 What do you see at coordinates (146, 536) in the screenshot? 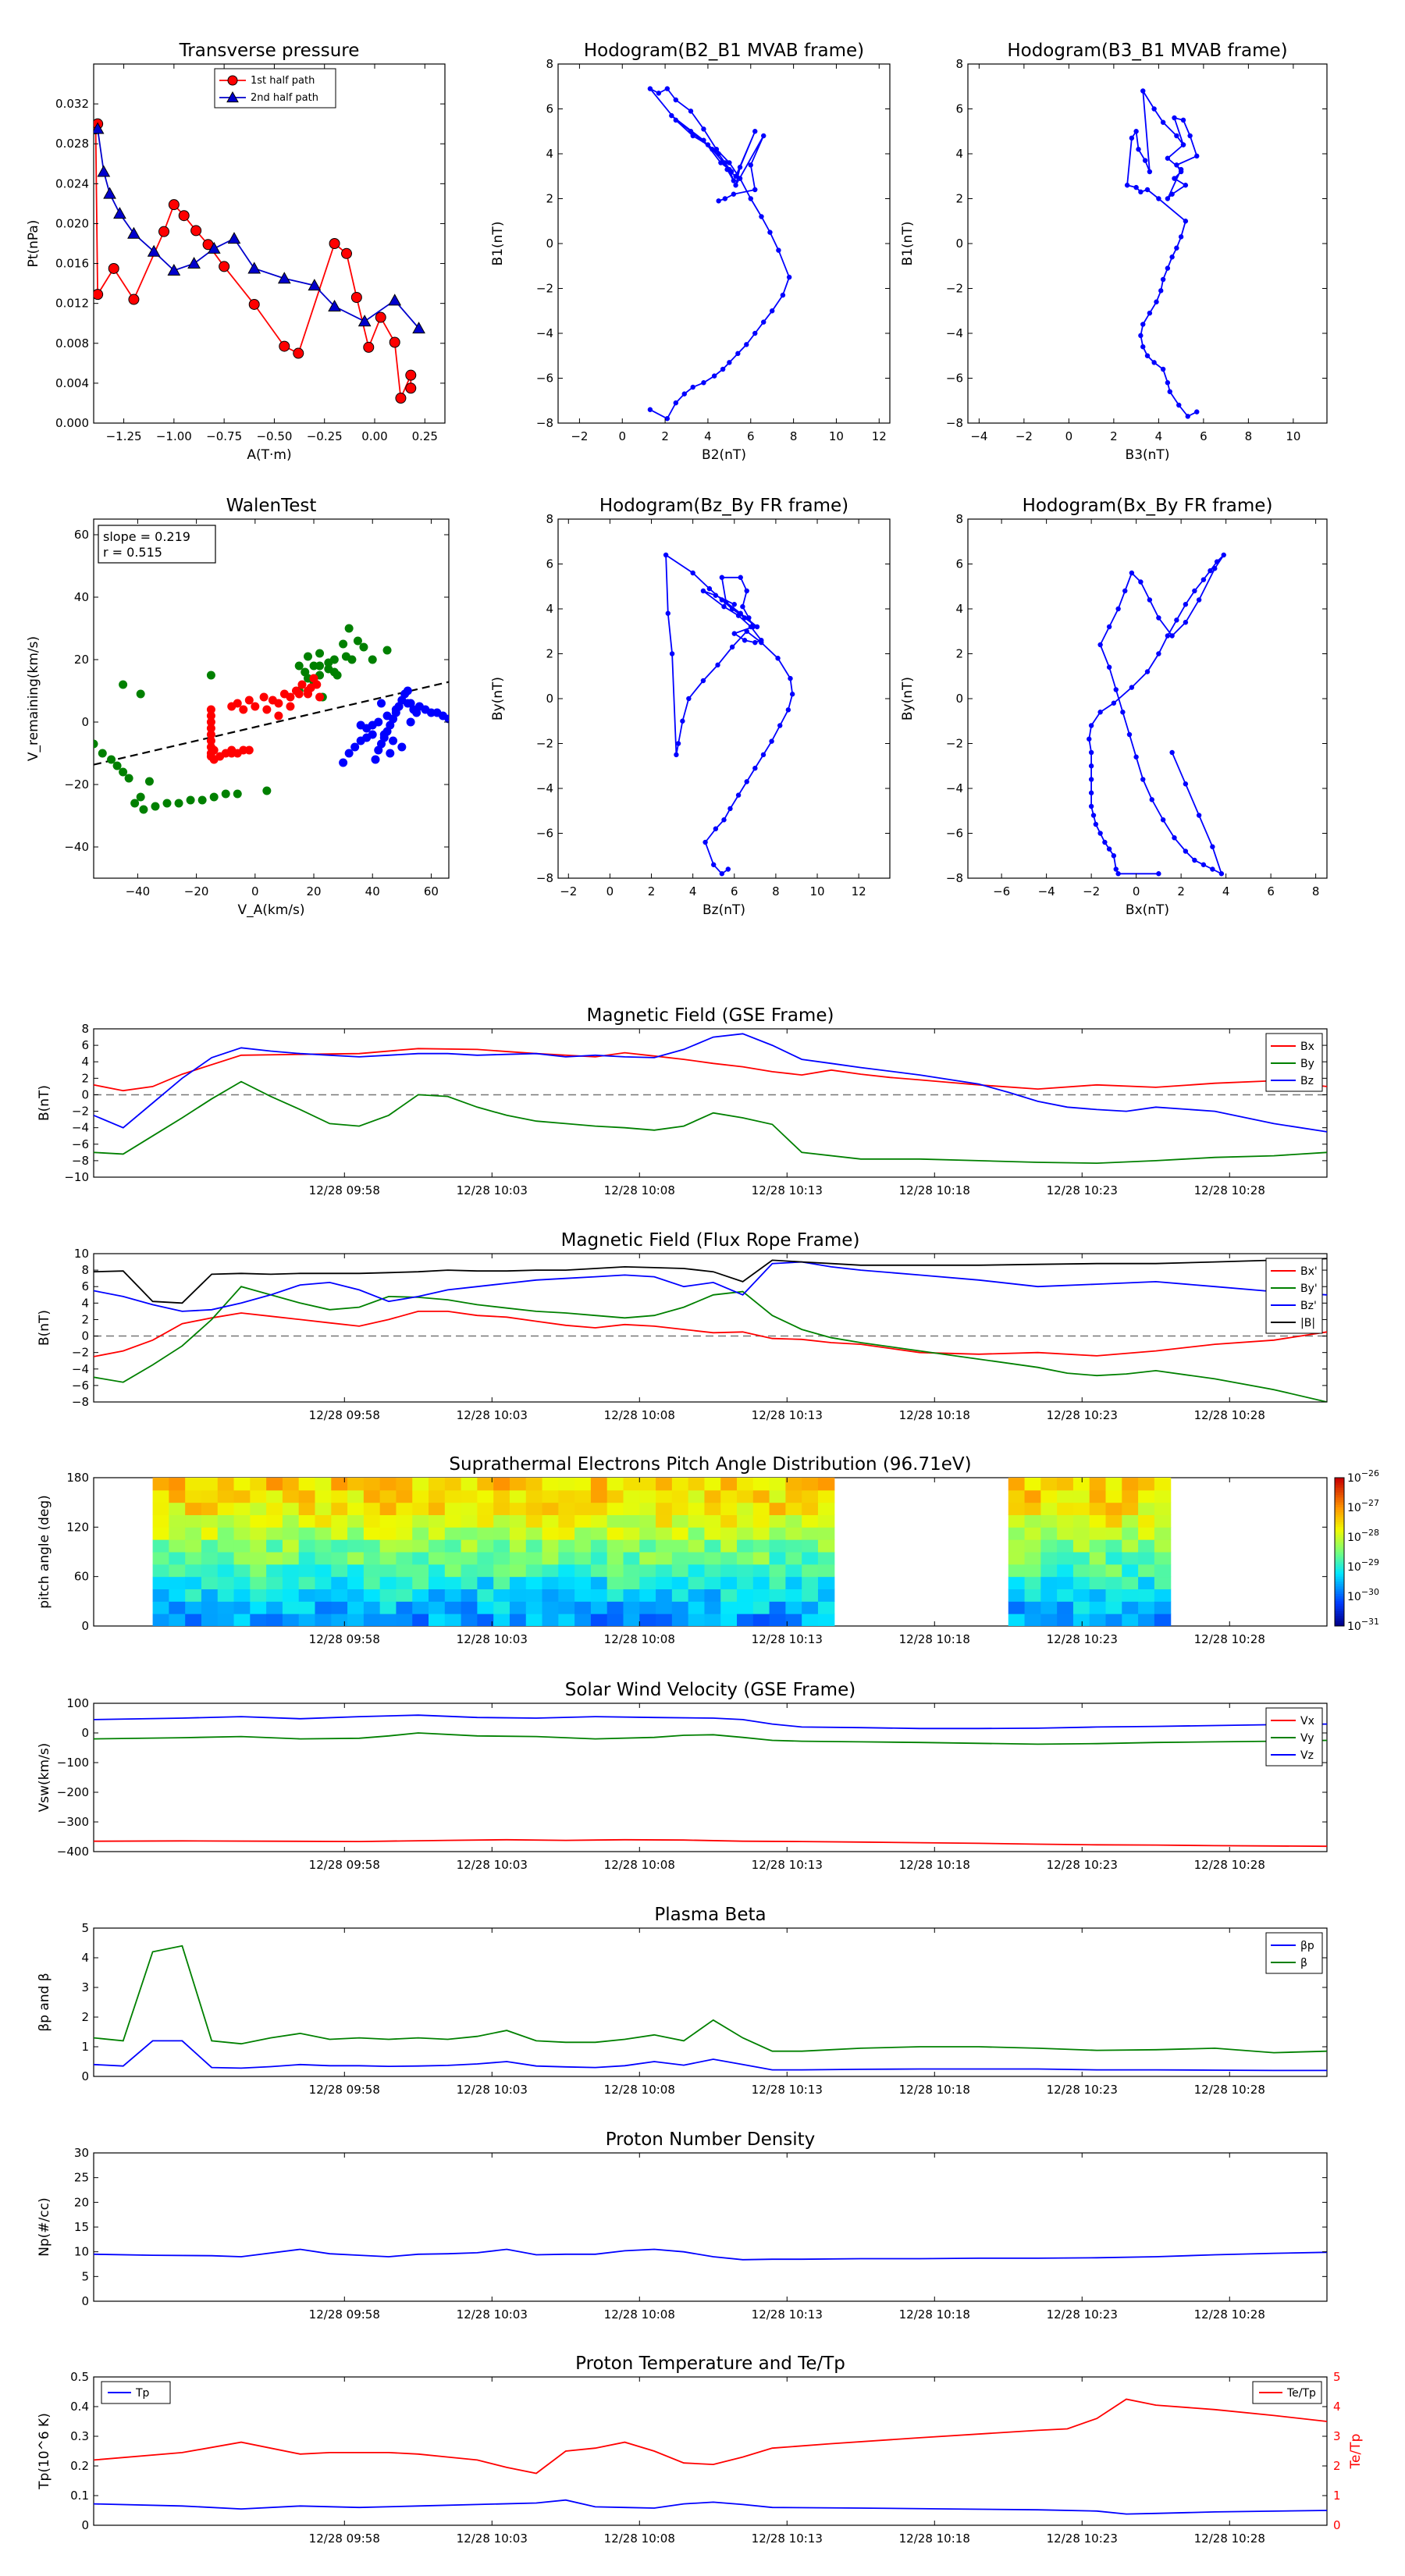
I see `annotation-text: slope = 0.219` at bounding box center [146, 536].